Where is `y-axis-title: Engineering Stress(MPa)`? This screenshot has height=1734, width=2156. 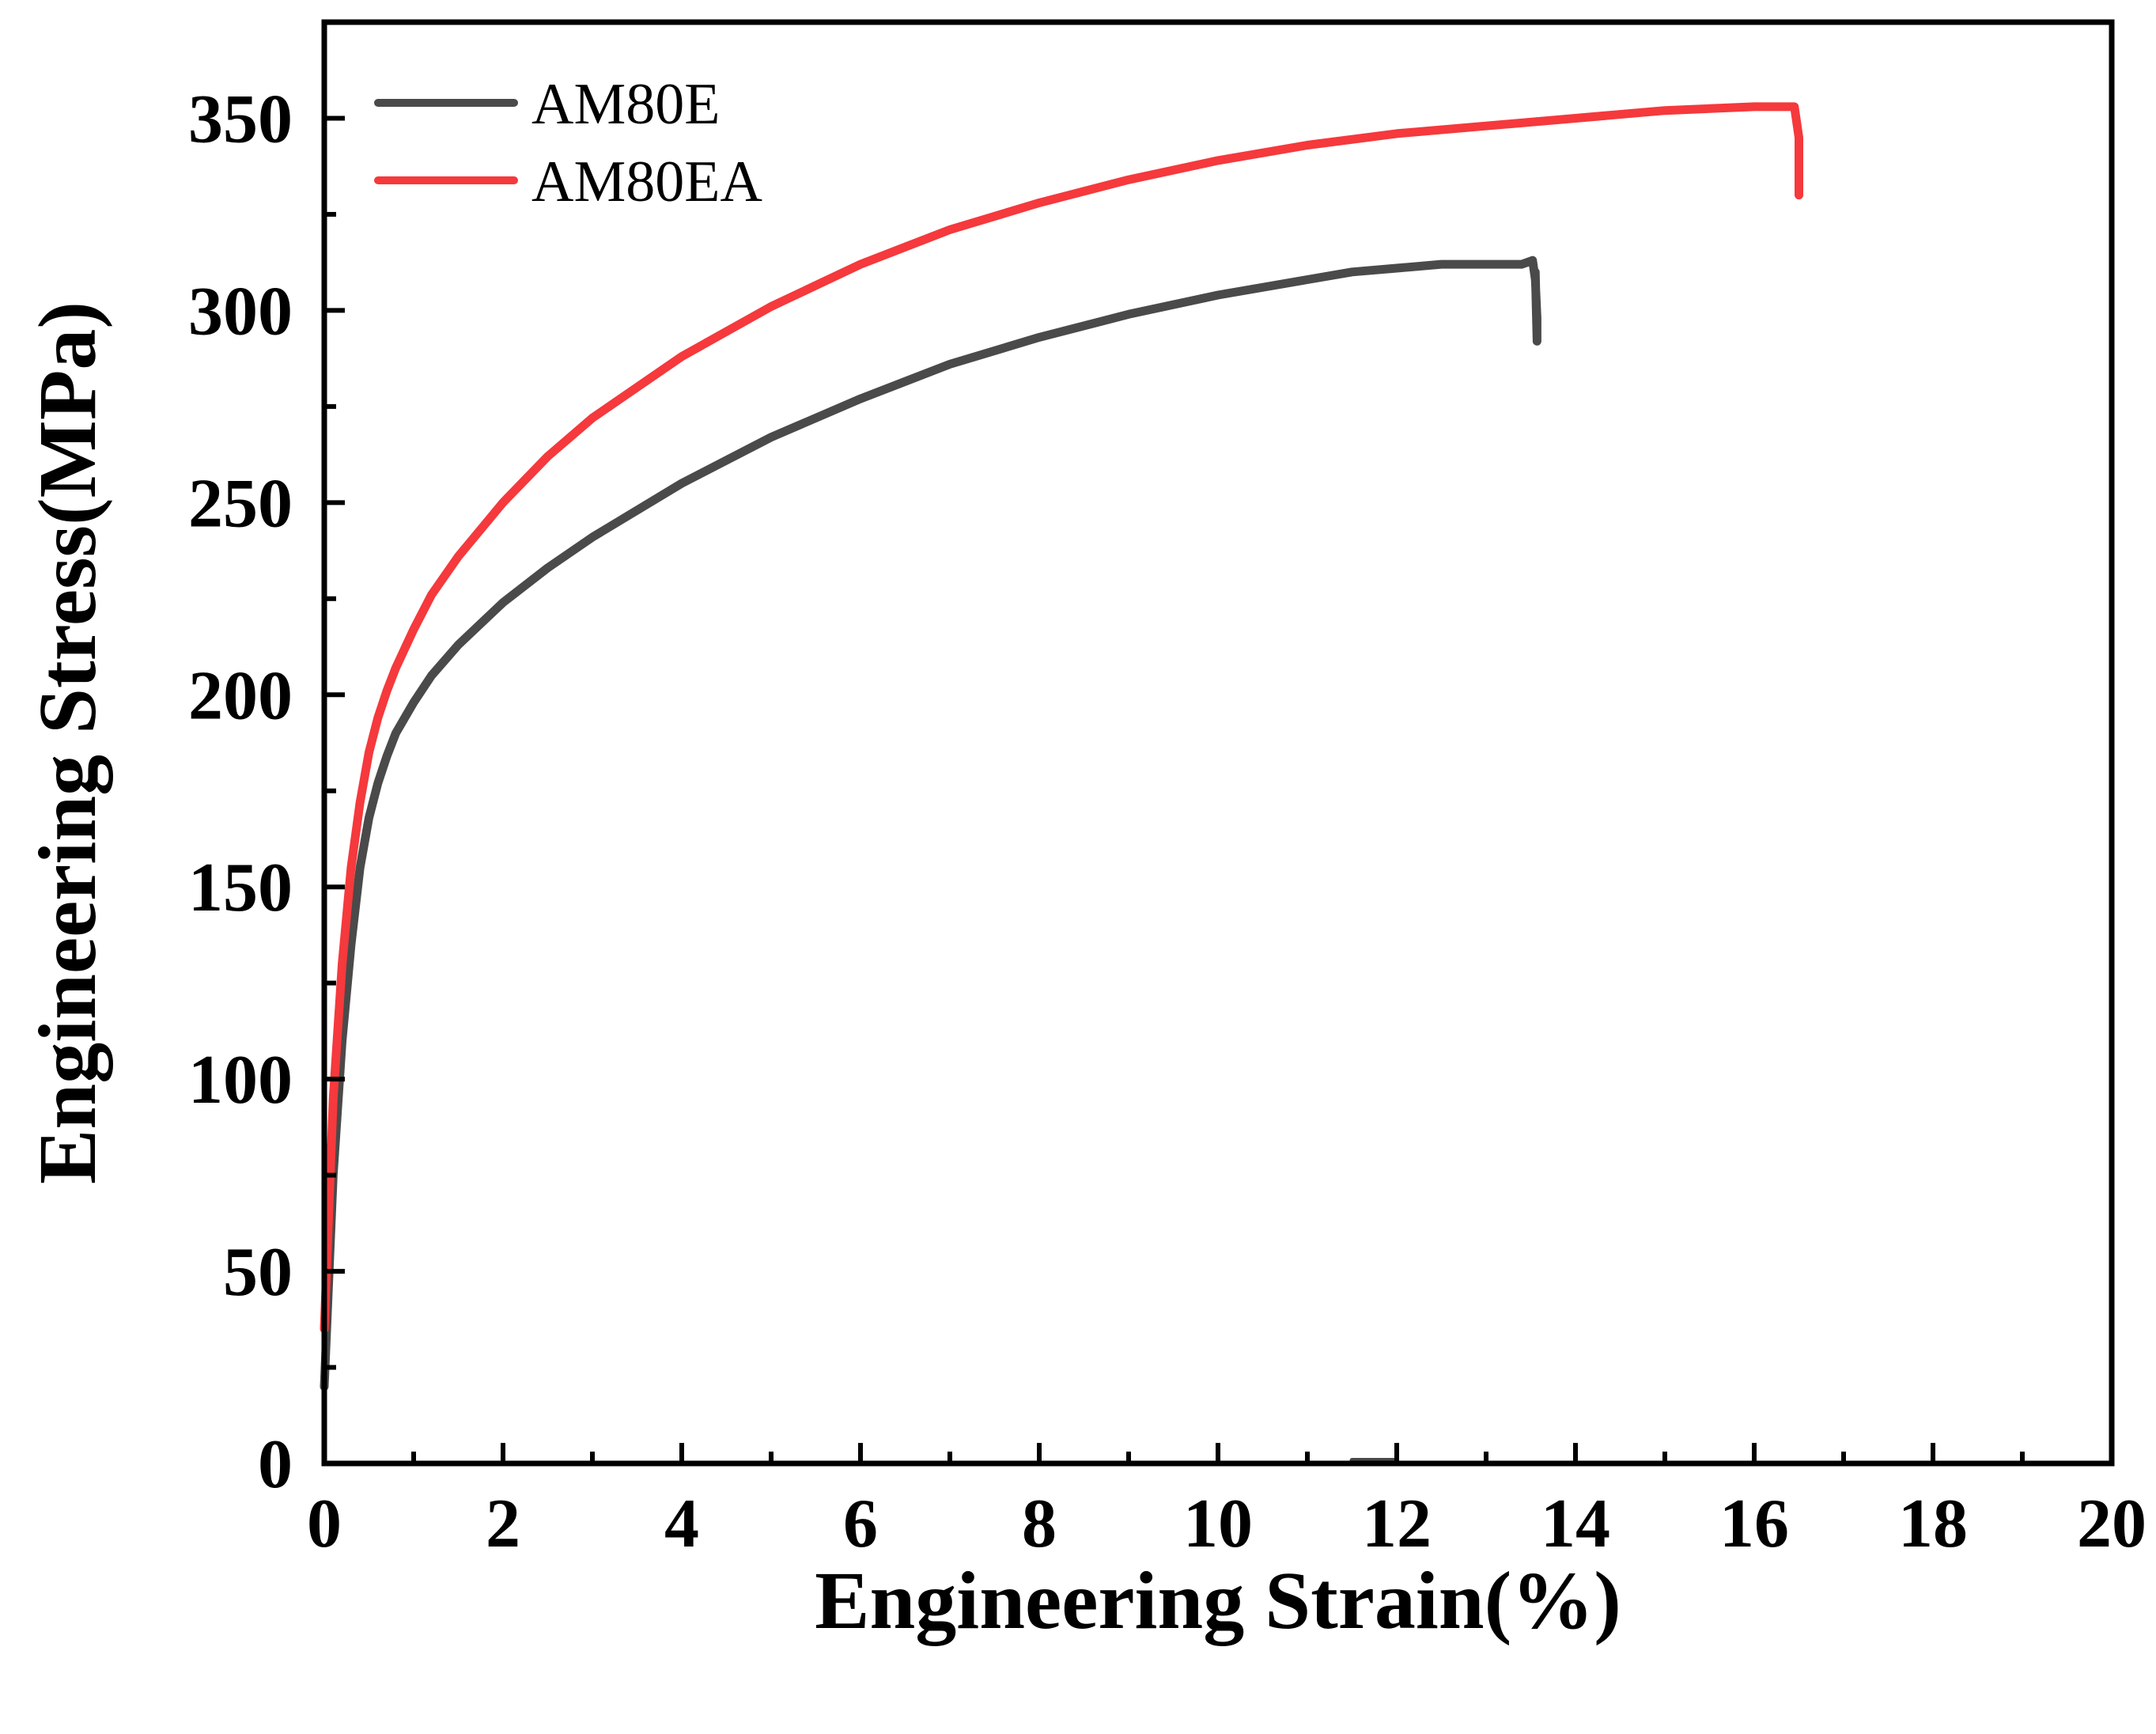 y-axis-title: Engineering Stress(MPa) is located at coordinates (67, 742).